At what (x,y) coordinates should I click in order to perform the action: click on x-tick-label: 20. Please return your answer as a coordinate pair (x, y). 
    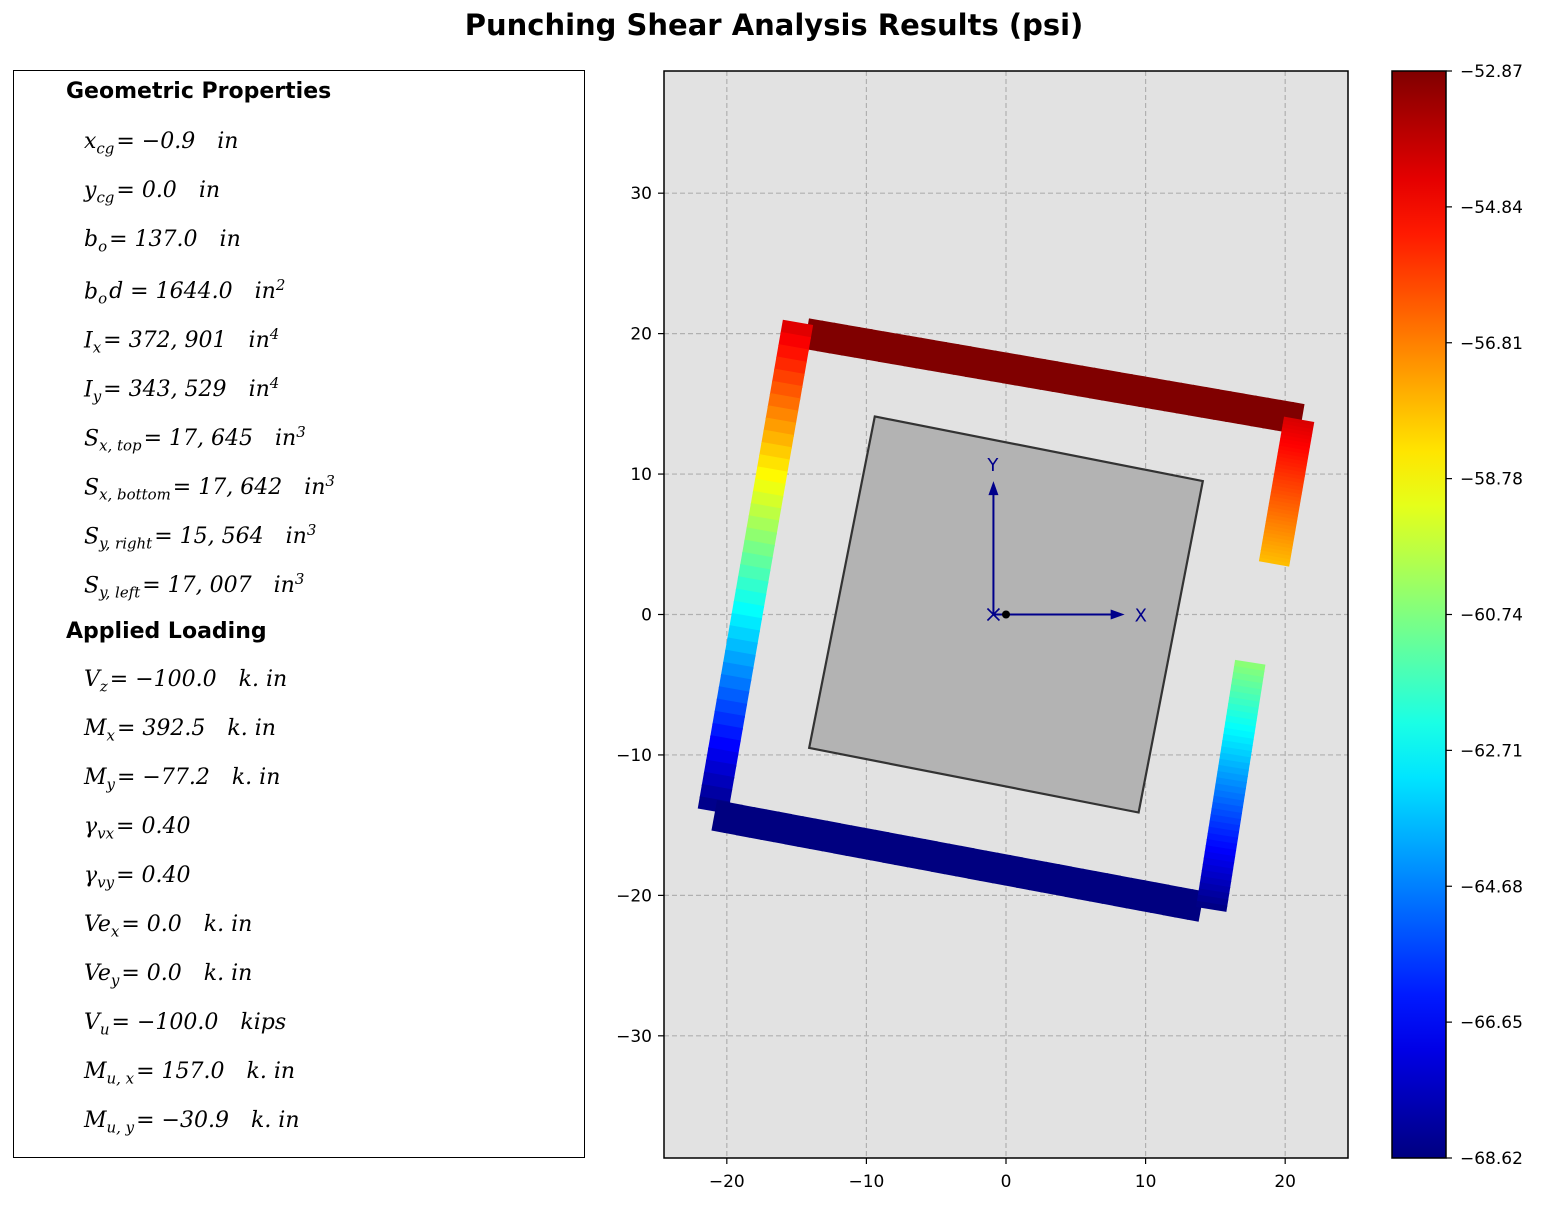
    Looking at the image, I should click on (1285, 1182).